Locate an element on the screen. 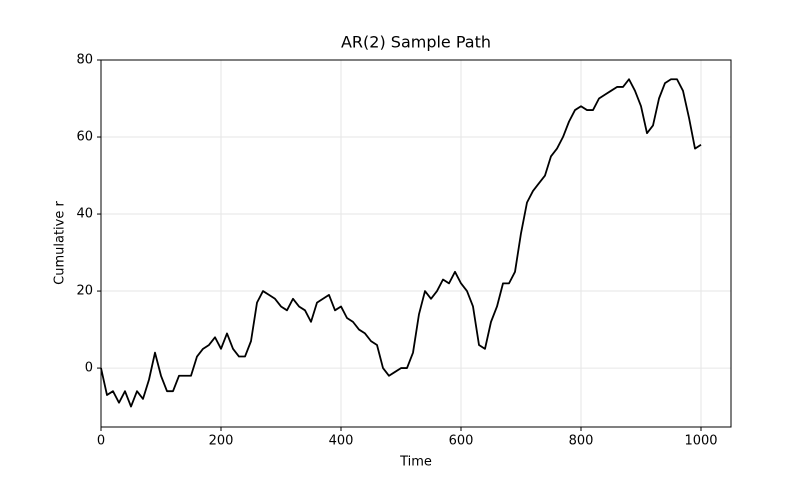 This screenshot has height=484, width=811. x-axis-label: Time is located at coordinates (415, 462).